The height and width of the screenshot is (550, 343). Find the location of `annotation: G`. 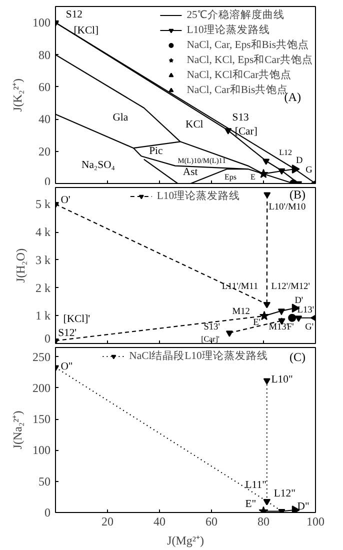

annotation: G is located at coordinates (309, 171).